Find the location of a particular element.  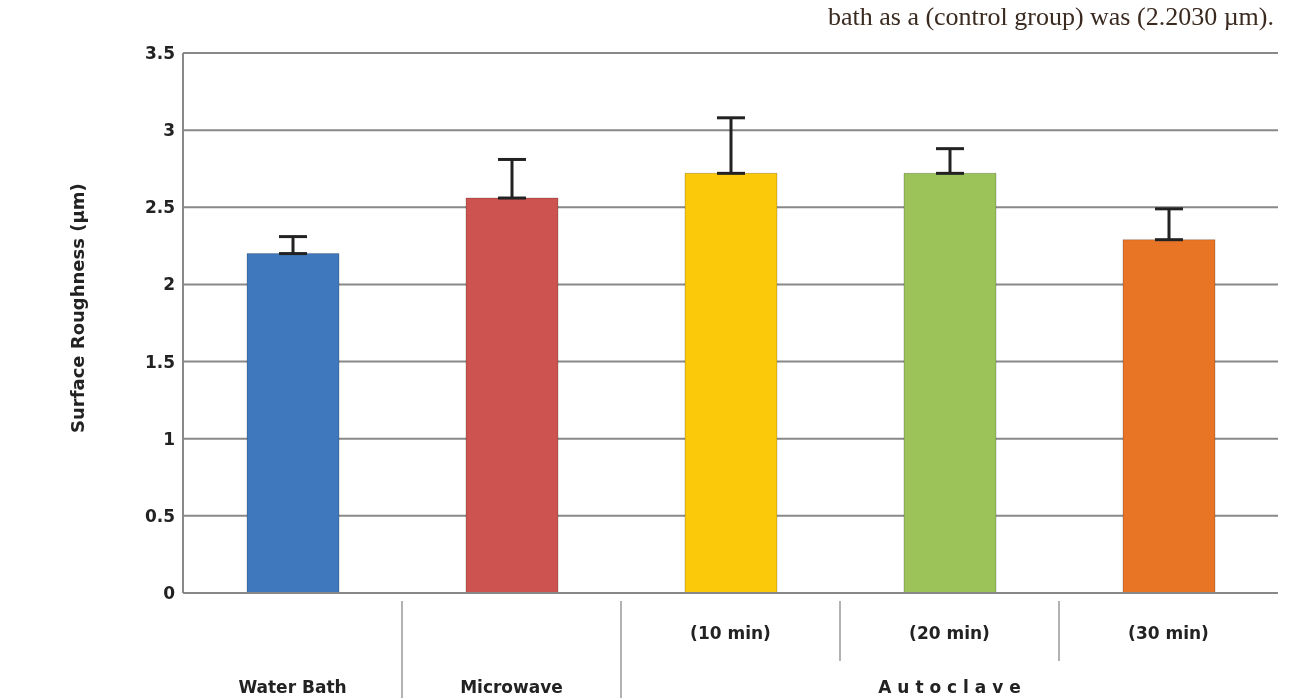

x-tick-label: (20 min) is located at coordinates (949, 633).